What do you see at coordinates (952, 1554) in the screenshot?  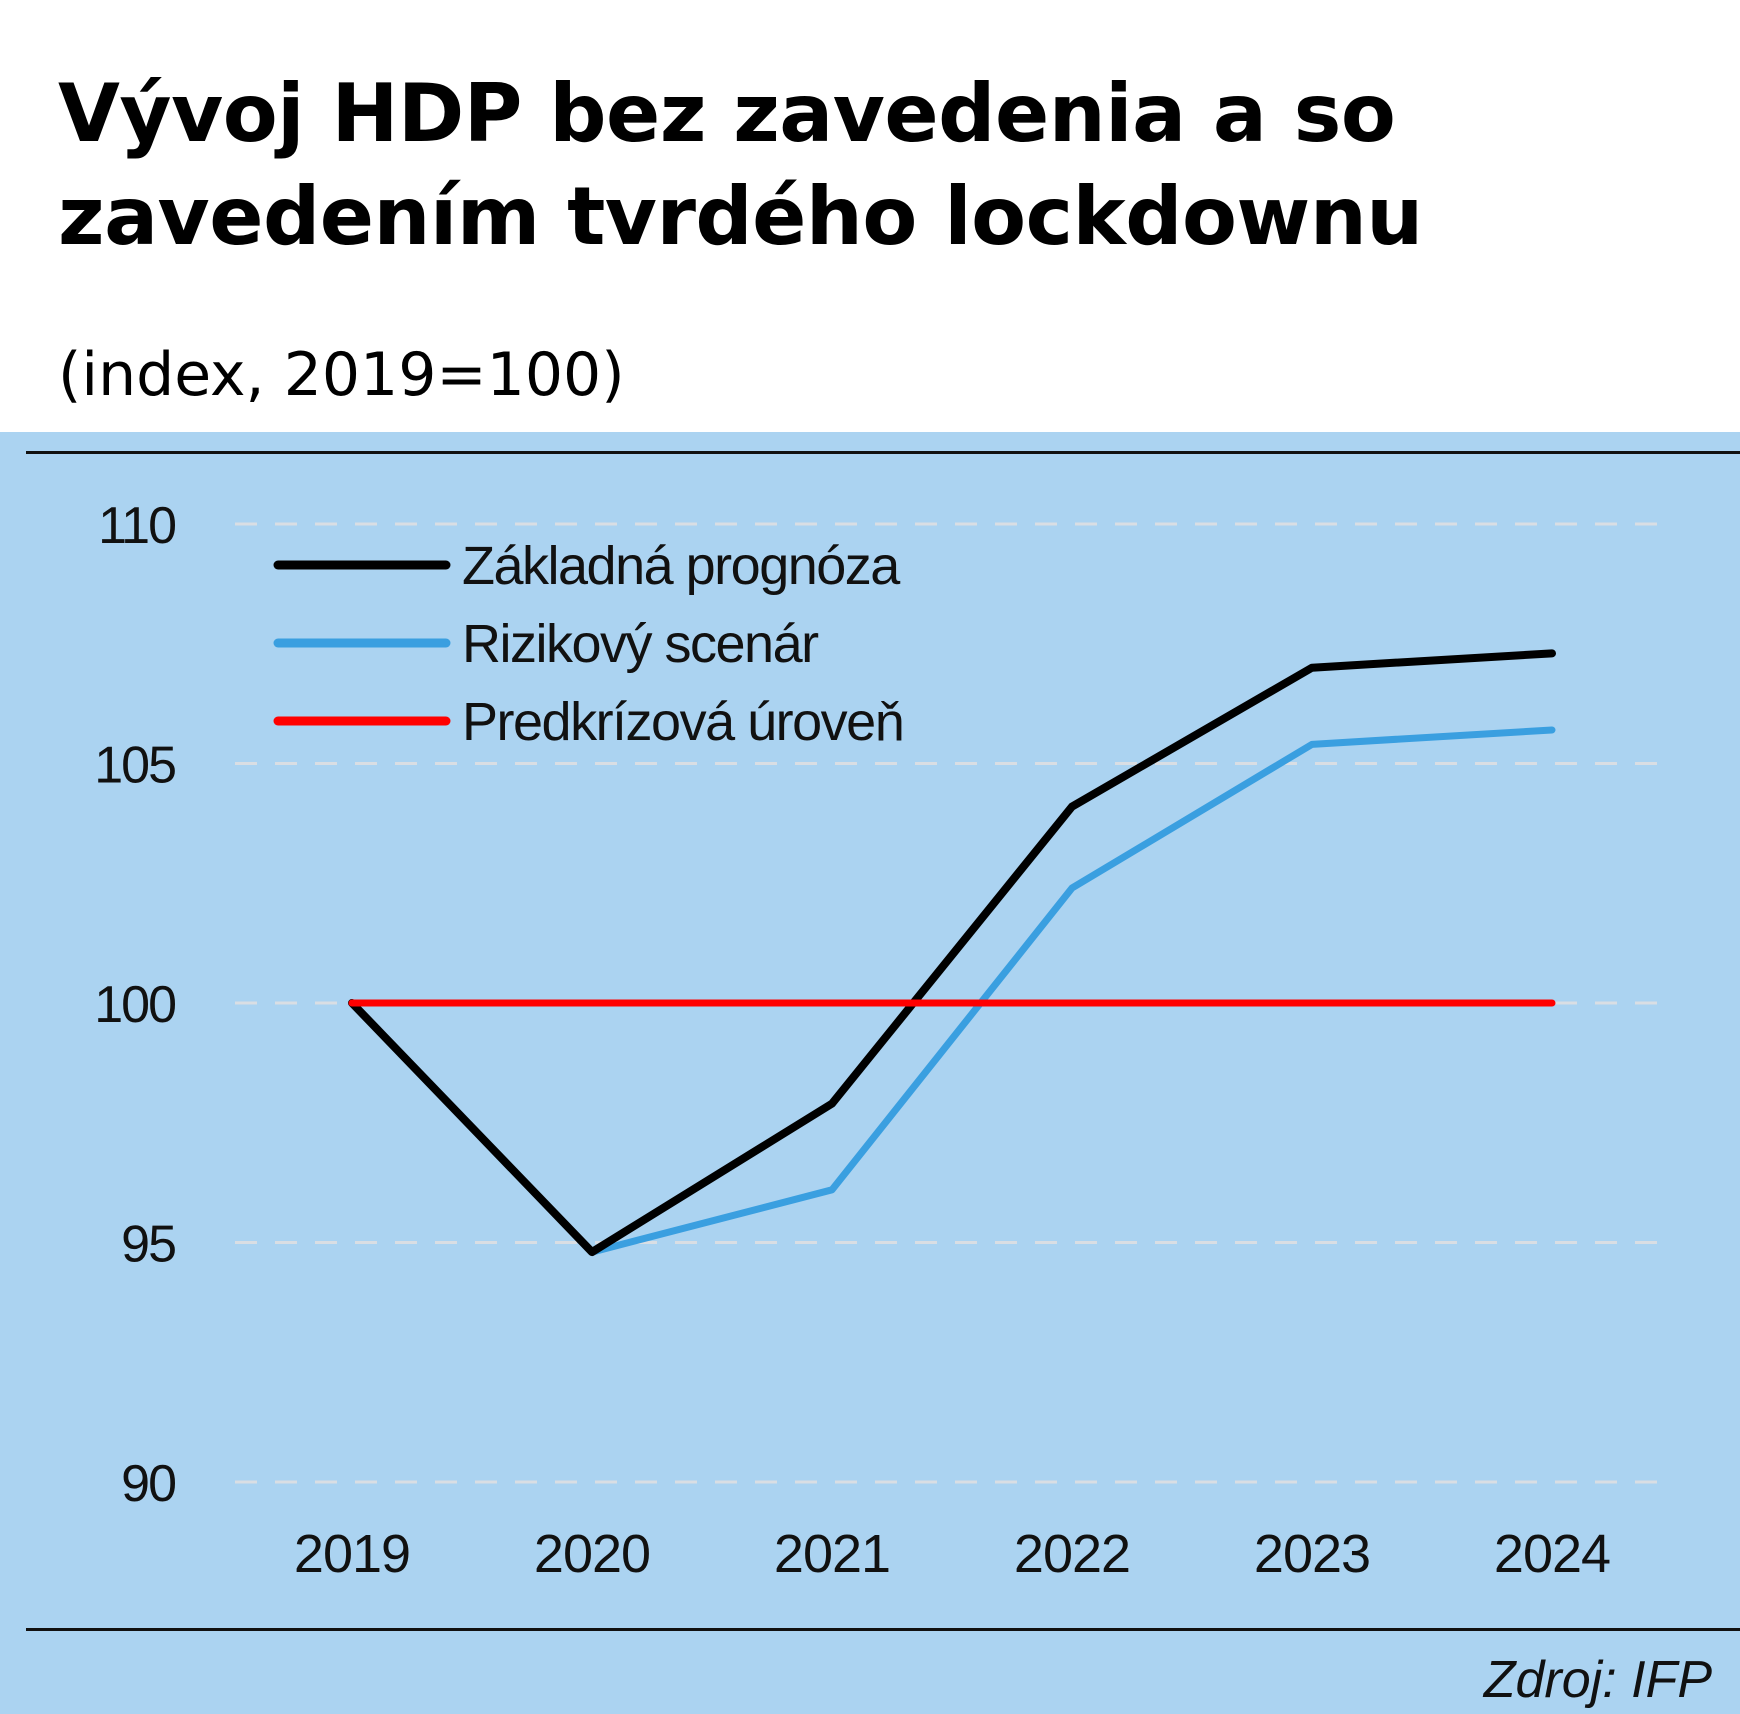 I see `x-axis-tick-labels: 2019 2020 2021 2022 2023 2024` at bounding box center [952, 1554].